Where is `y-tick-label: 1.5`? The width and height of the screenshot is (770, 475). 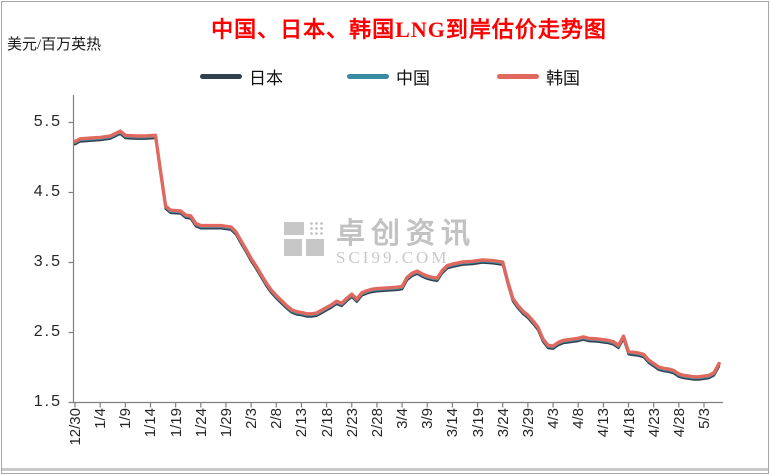 y-tick-label: 1.5 is located at coordinates (47, 401).